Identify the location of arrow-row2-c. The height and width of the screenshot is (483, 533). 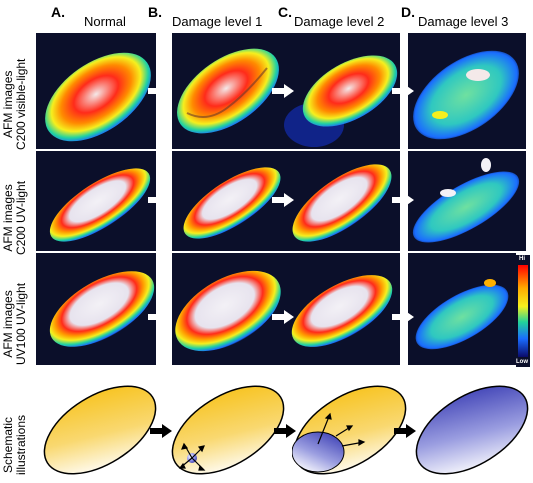
(403, 200).